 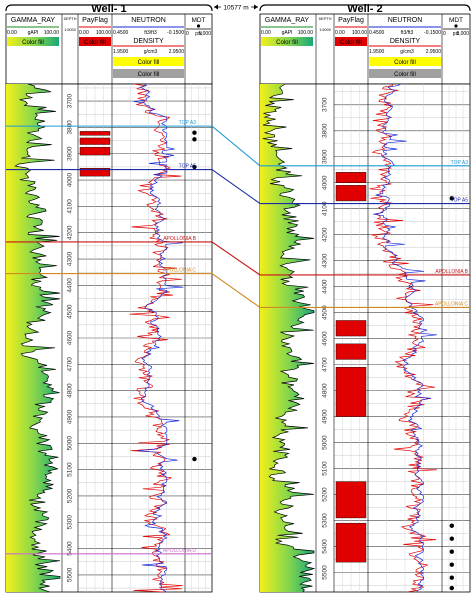 What do you see at coordinates (444, 34) in the screenshot?
I see `mdt-scale-min: 0` at bounding box center [444, 34].